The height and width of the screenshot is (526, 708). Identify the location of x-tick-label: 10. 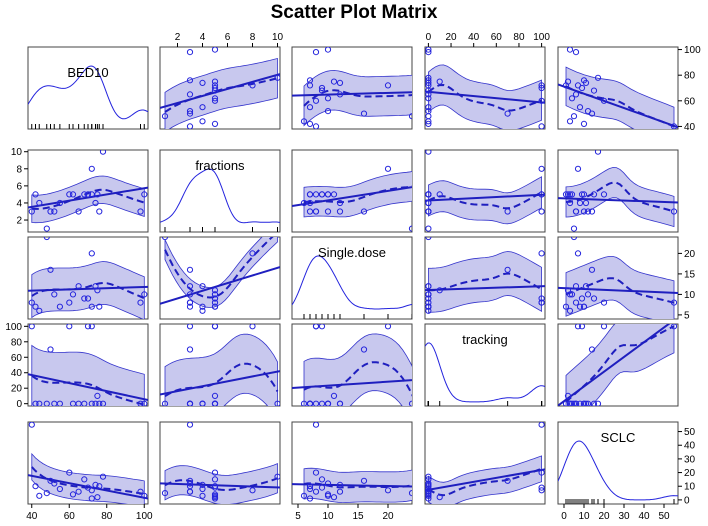
(584, 516).